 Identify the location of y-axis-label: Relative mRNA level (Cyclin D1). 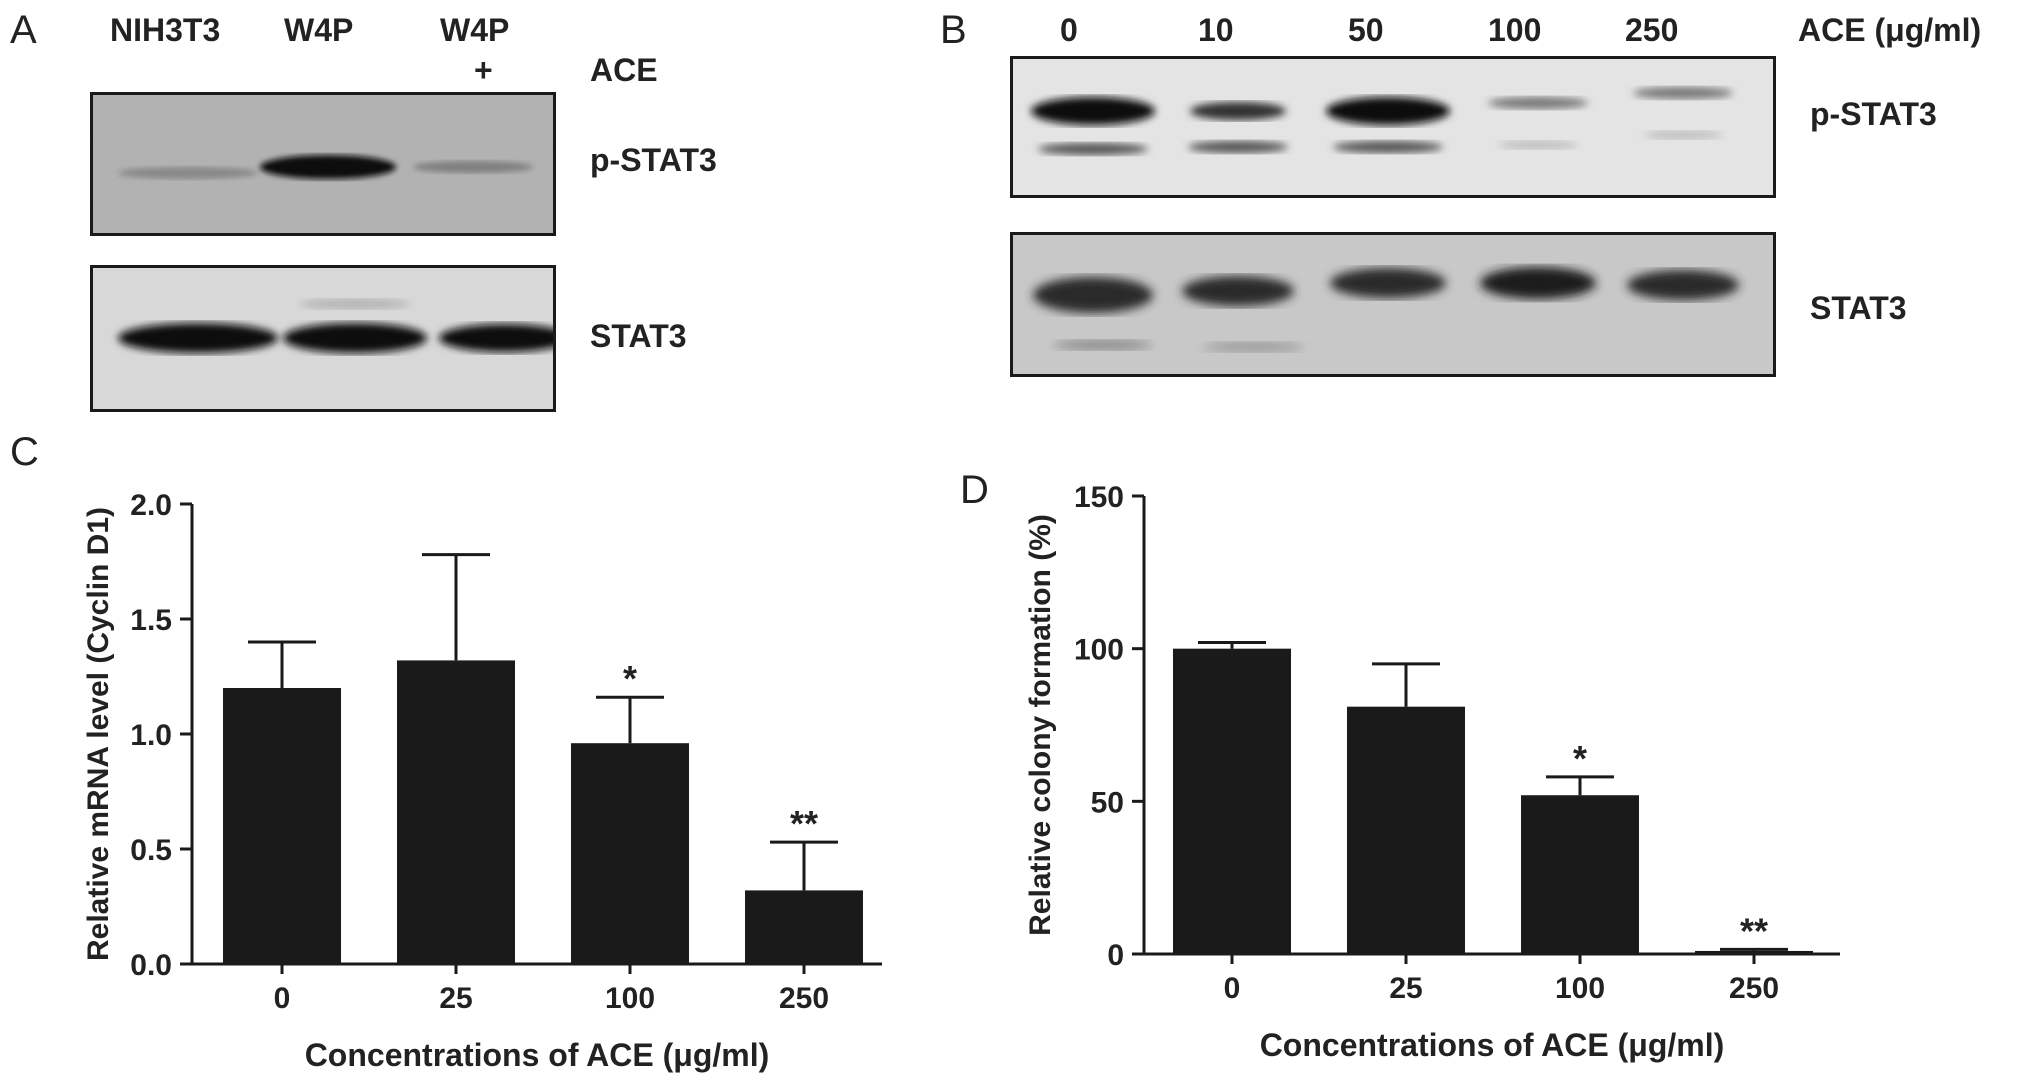
(98, 734).